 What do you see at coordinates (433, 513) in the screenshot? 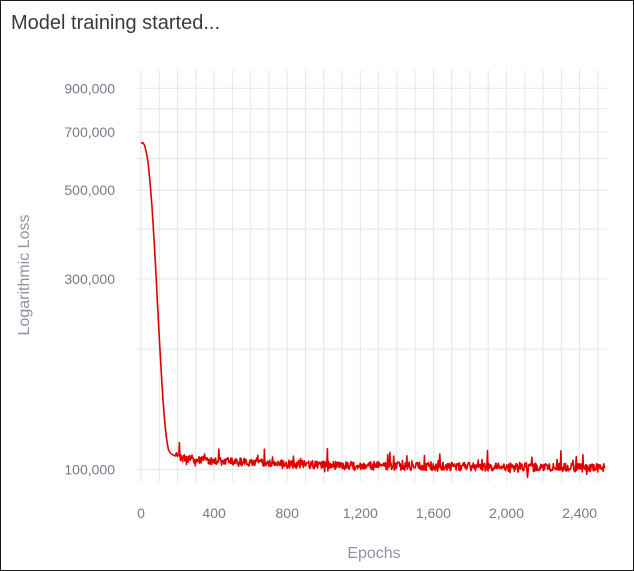
I see `x-tick-label: 1,600` at bounding box center [433, 513].